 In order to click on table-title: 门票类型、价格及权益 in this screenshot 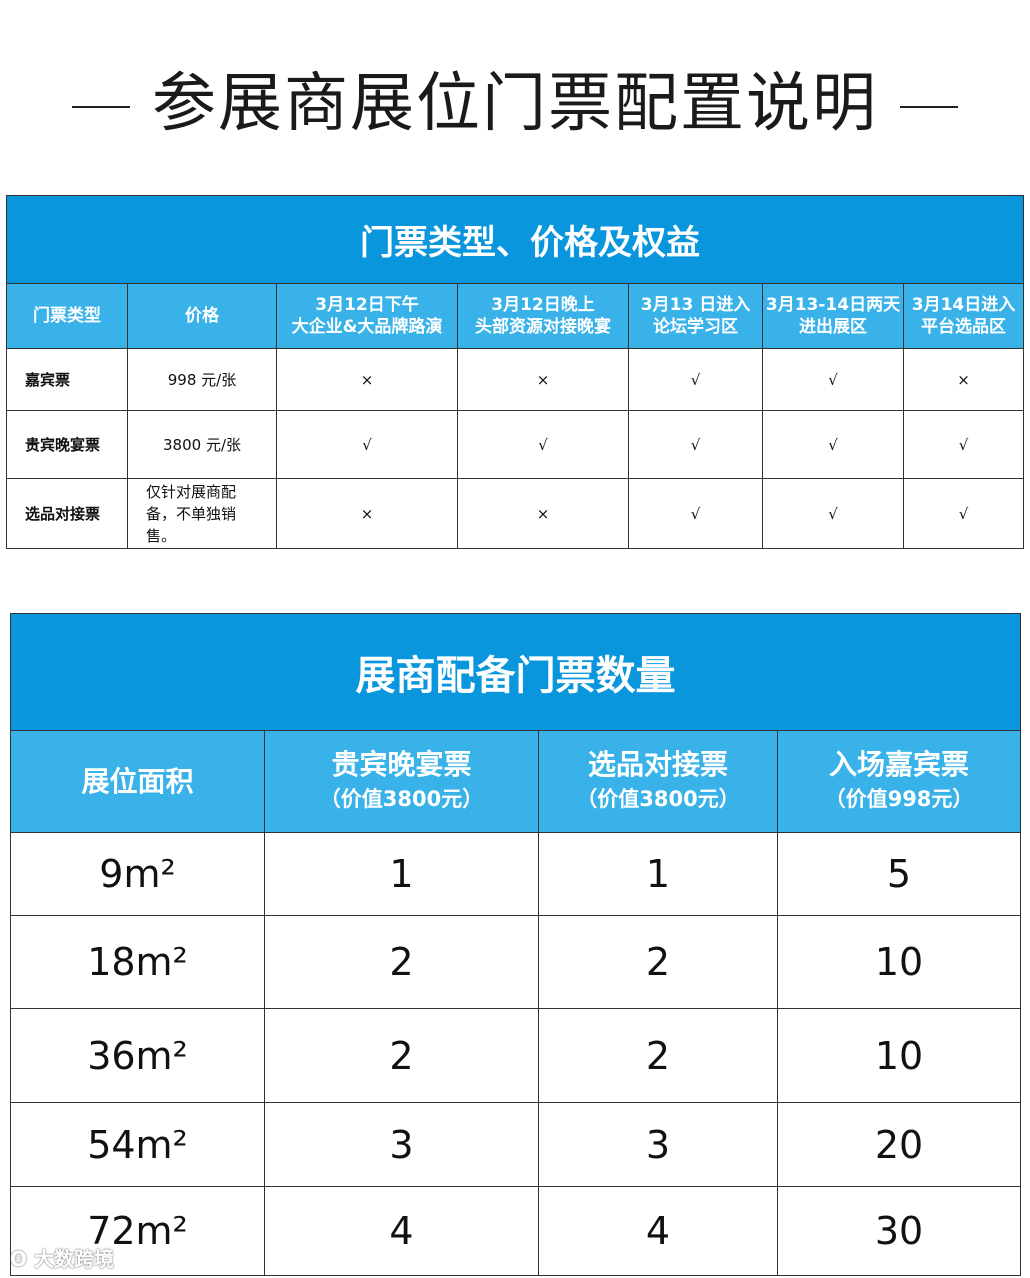, I will do `click(515, 239)`.